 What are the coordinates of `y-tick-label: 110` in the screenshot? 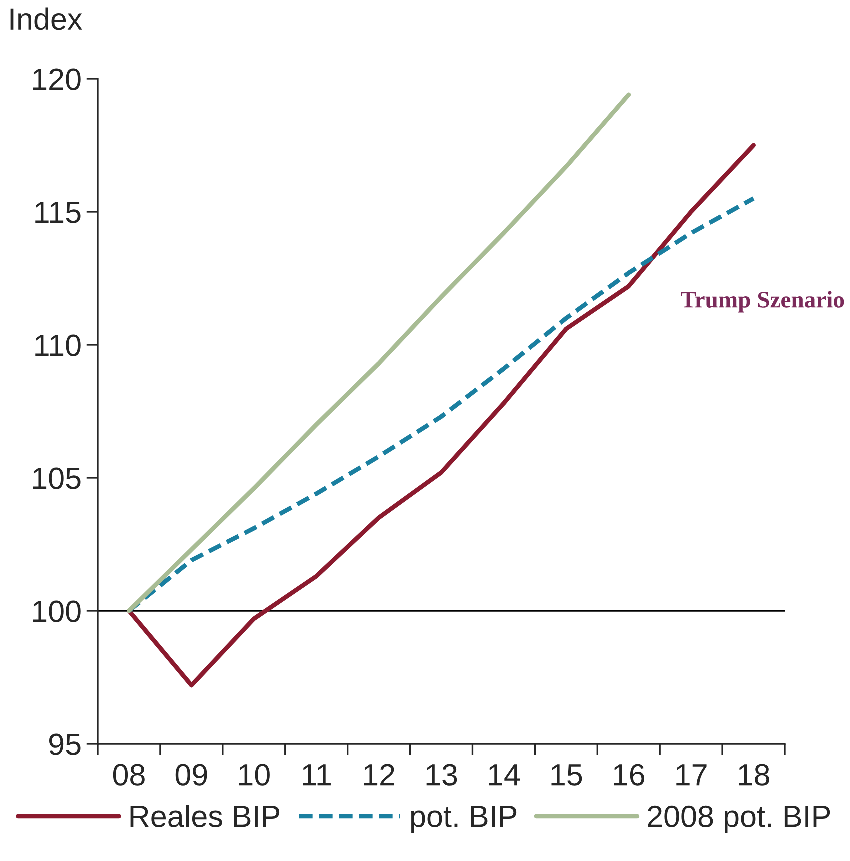 It's located at (58, 345).